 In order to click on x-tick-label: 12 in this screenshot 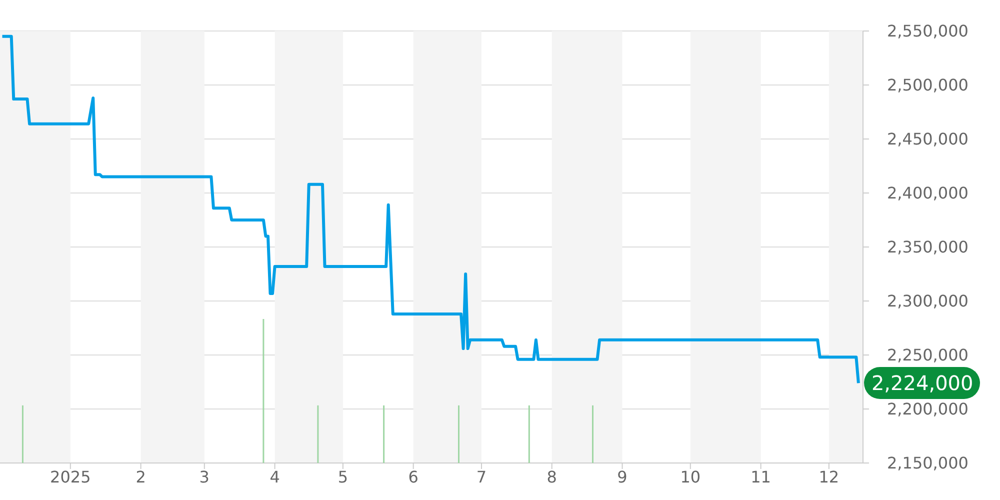, I will do `click(829, 476)`.